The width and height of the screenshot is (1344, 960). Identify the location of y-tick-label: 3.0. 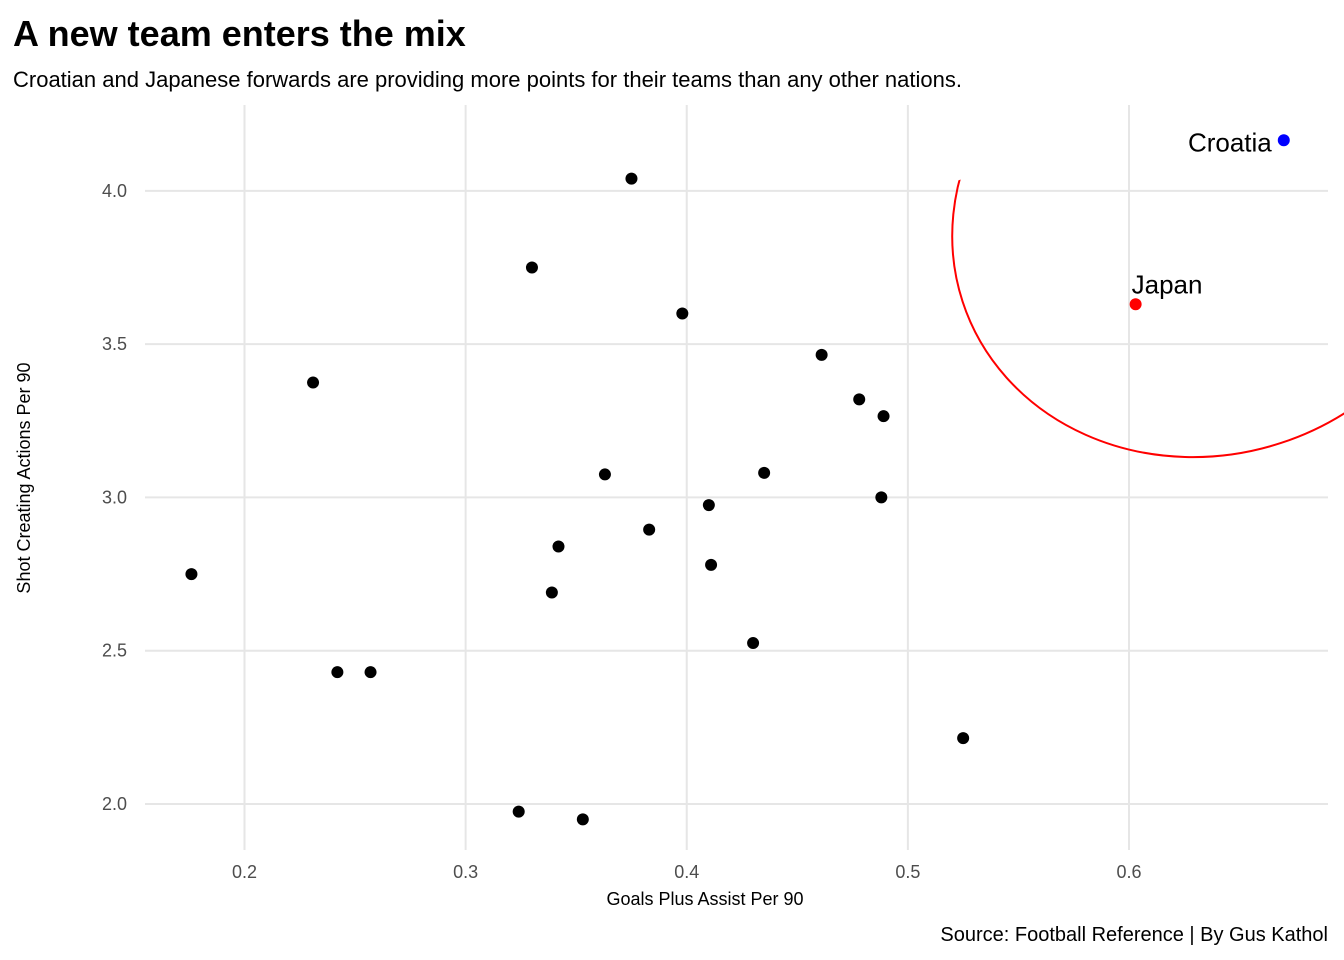
(114, 497).